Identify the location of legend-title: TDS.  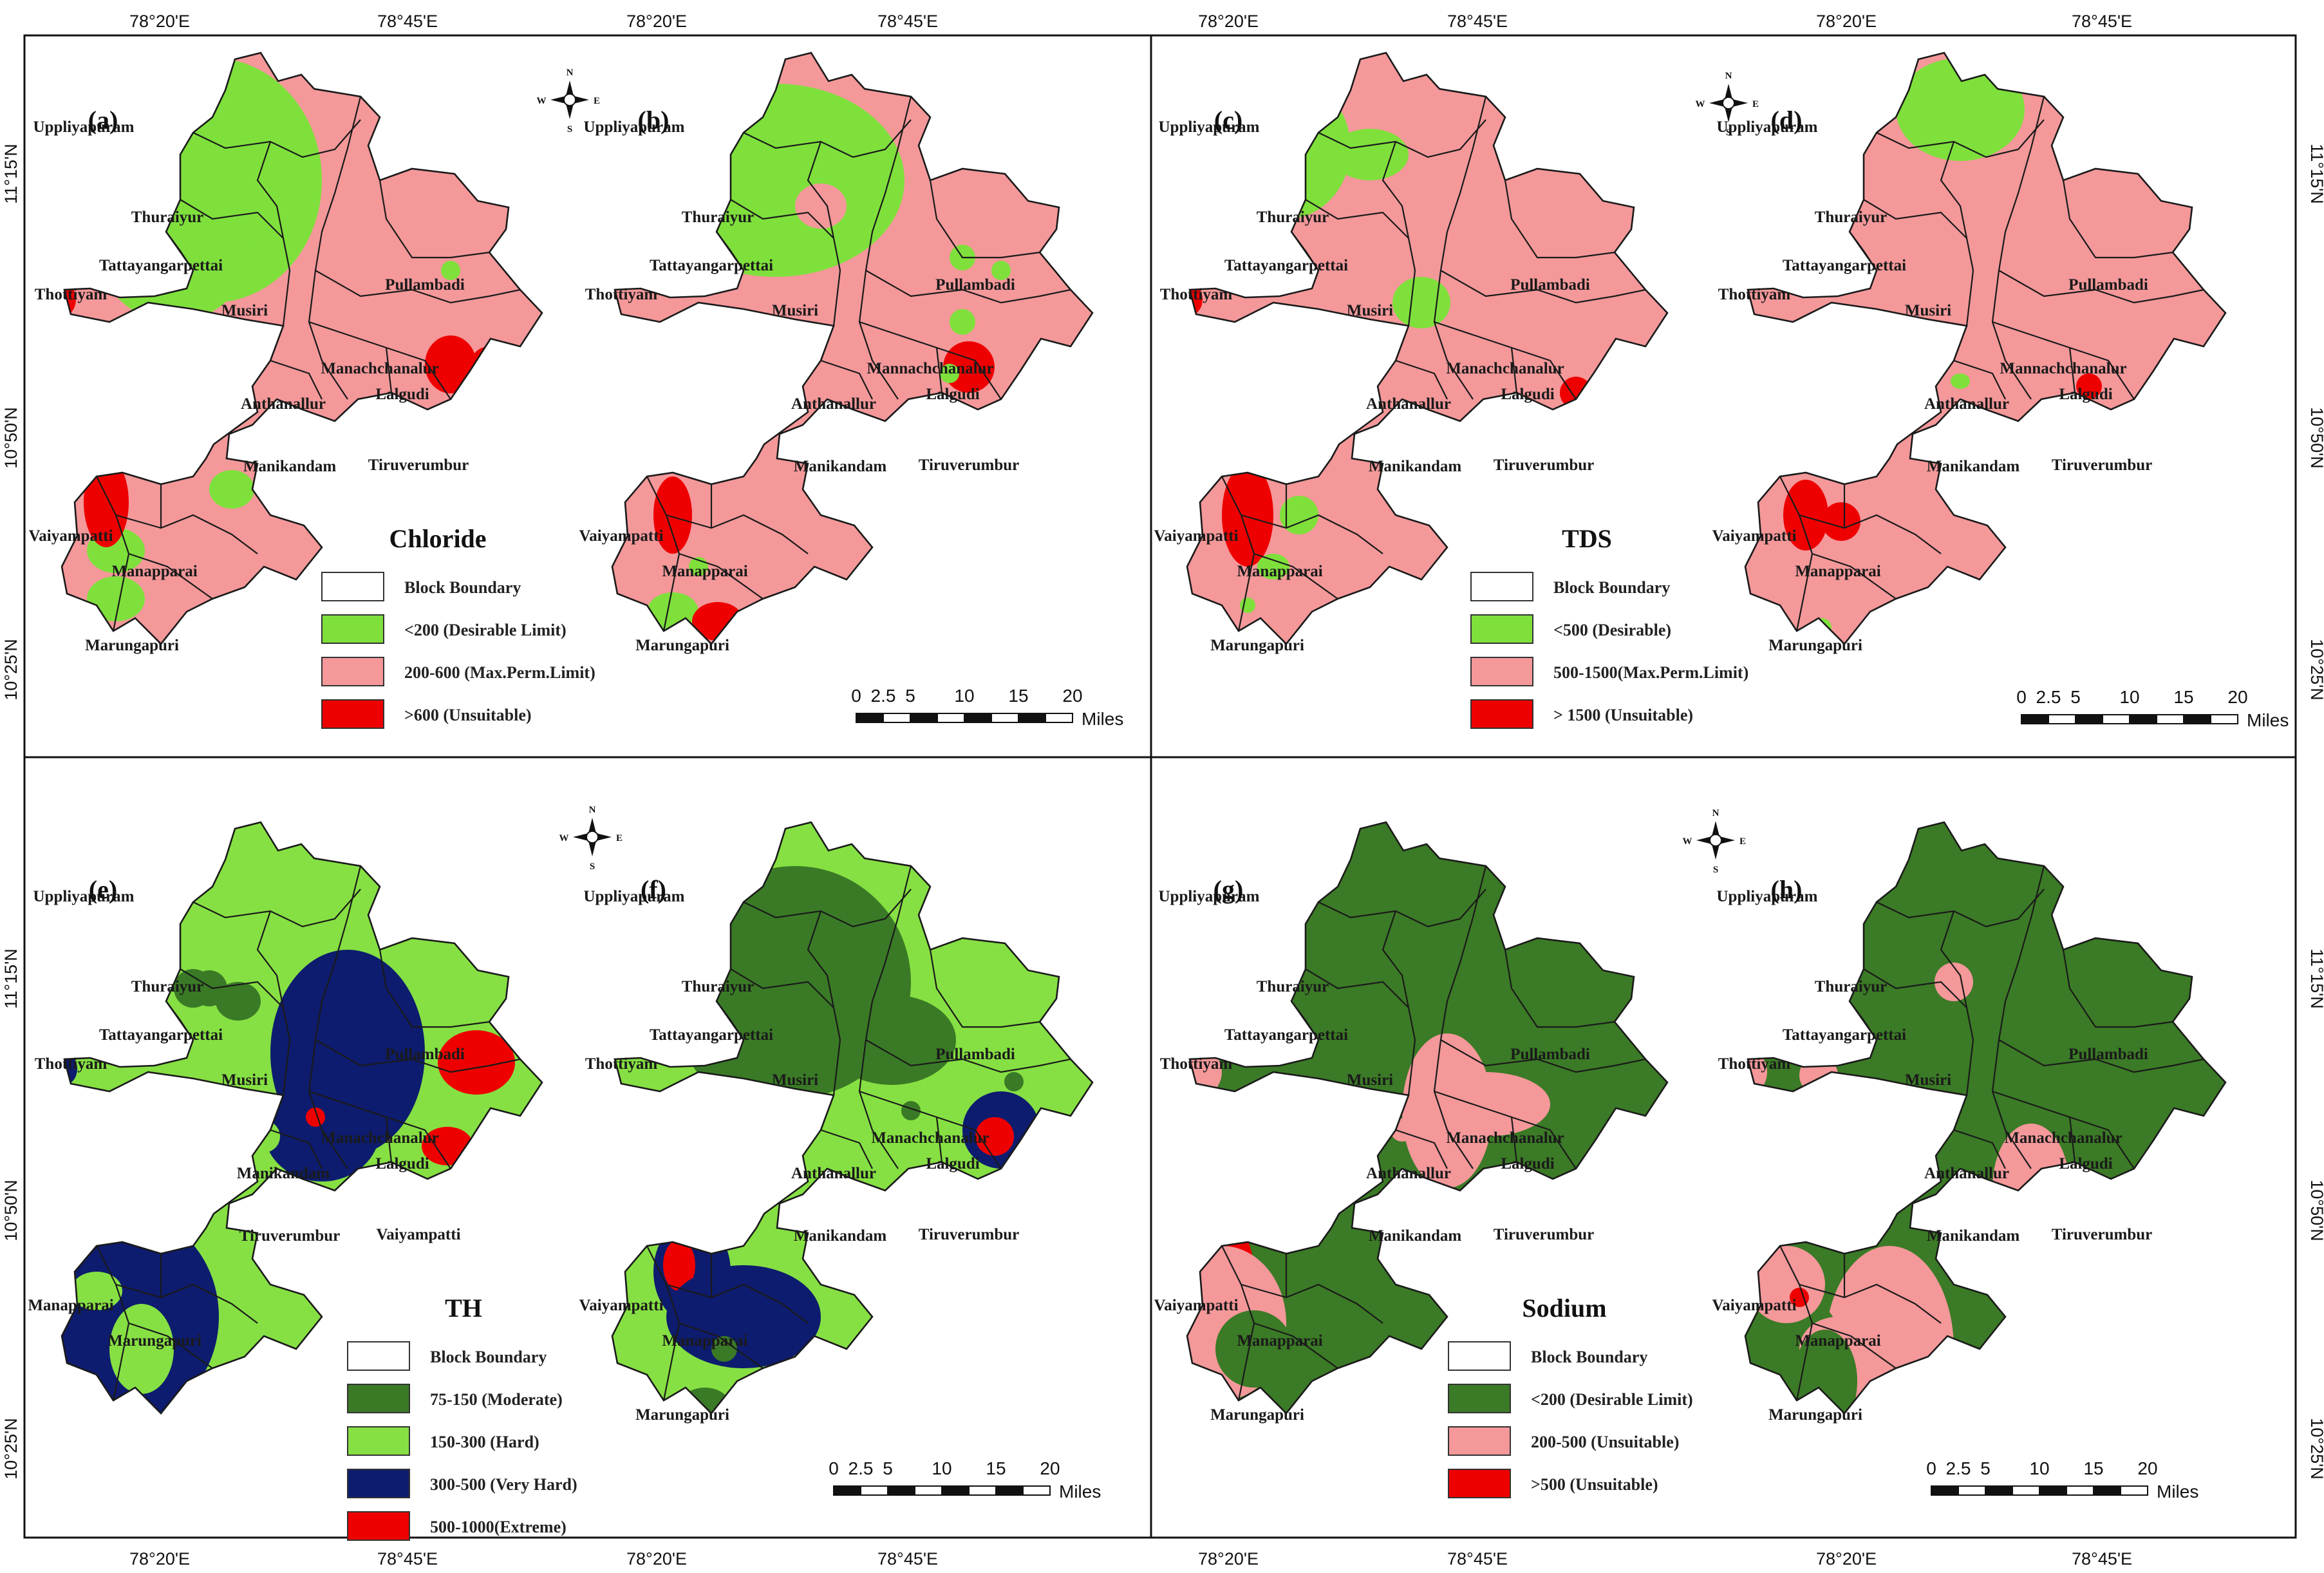
(1587, 539).